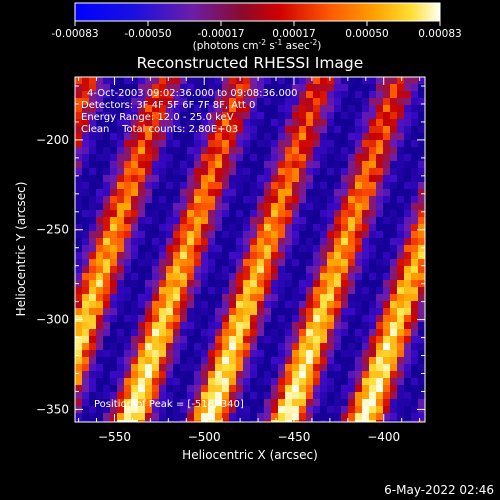 This screenshot has width=500, height=500. What do you see at coordinates (439, 34) in the screenshot?
I see `colorbar-tick-label: 0.00083` at bounding box center [439, 34].